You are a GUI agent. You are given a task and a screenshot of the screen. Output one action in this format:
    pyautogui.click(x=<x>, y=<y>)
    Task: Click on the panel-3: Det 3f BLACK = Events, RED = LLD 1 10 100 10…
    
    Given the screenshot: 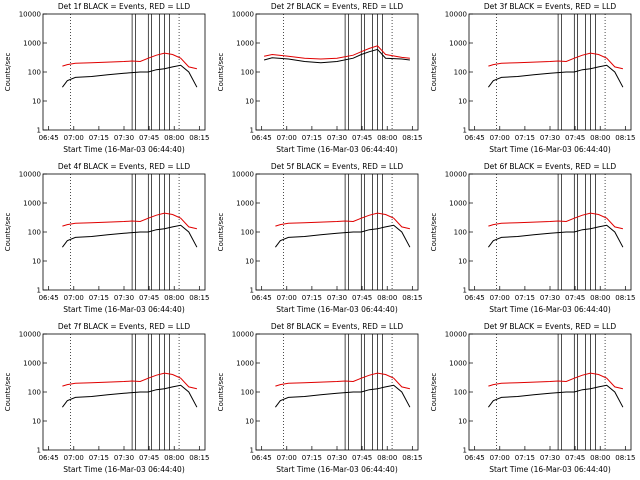 What is the action you would take?
    pyautogui.click(x=532, y=78)
    